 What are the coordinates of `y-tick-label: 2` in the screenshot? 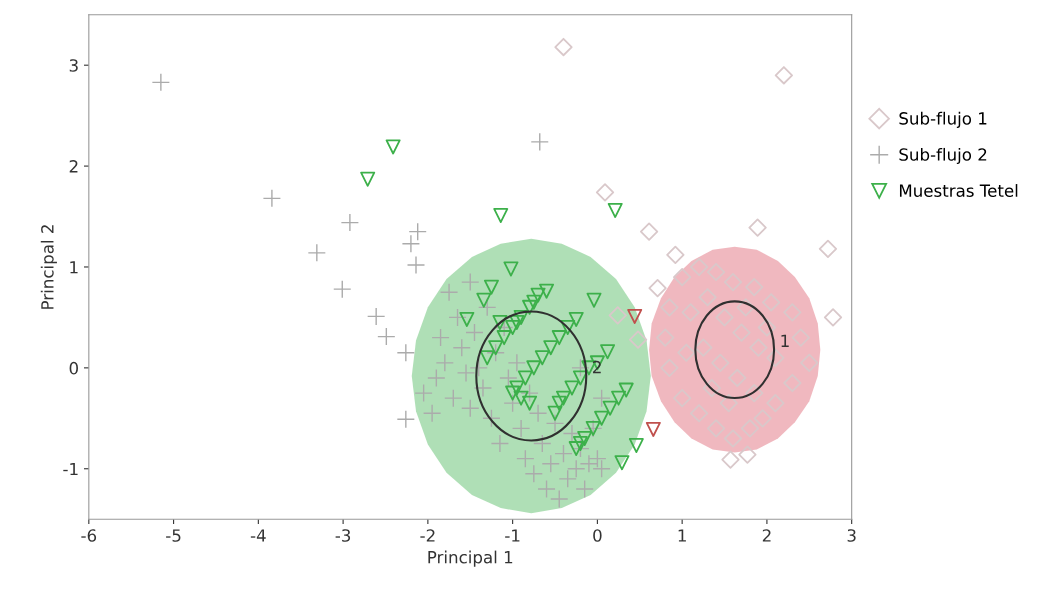 It's located at (73, 166).